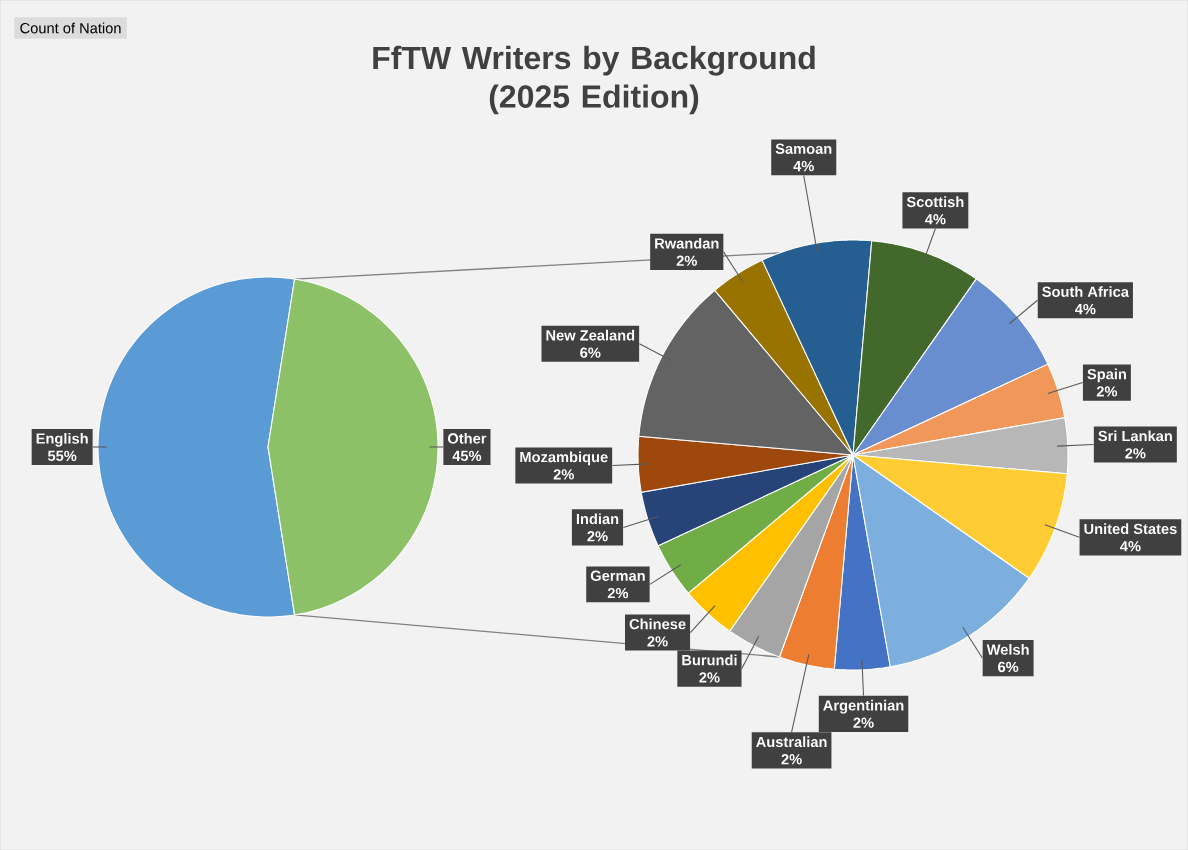 This screenshot has width=1188, height=850. I want to click on slice-label: English, so click(62, 439).